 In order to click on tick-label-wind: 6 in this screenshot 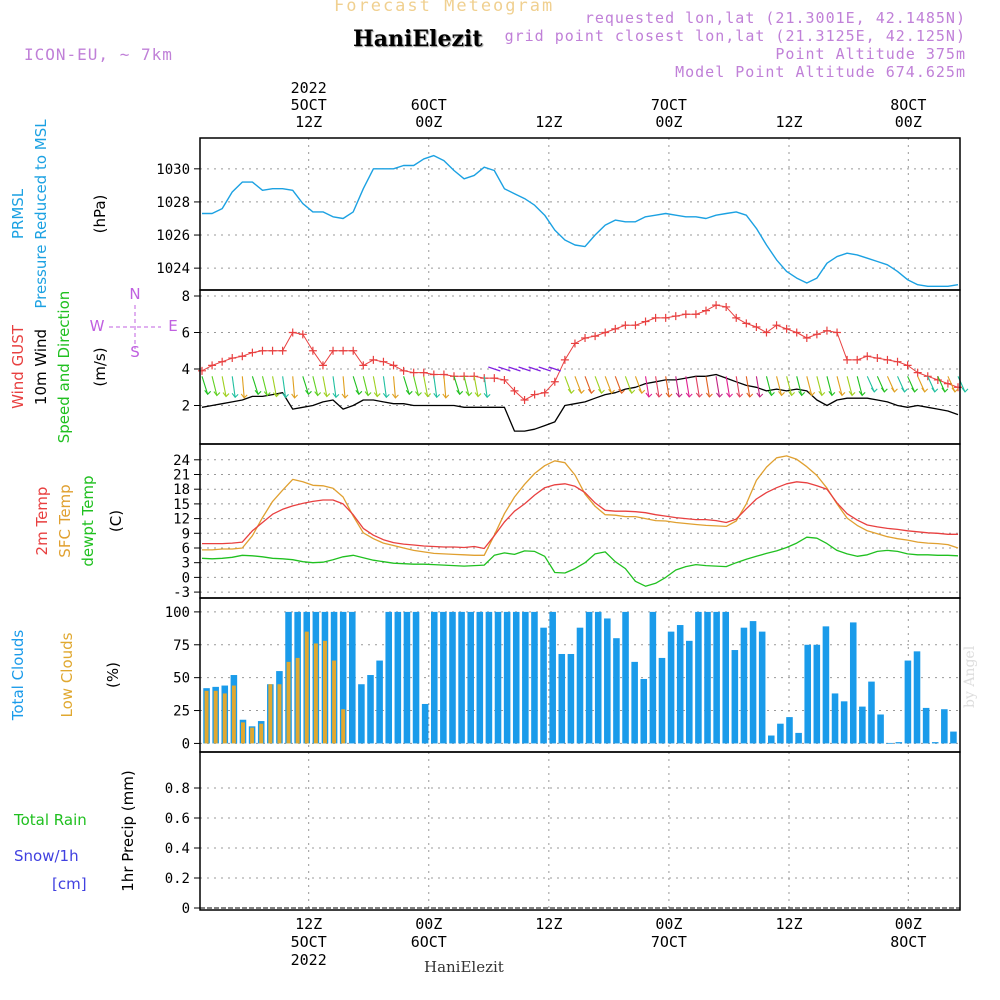, I will do `click(186, 334)`.